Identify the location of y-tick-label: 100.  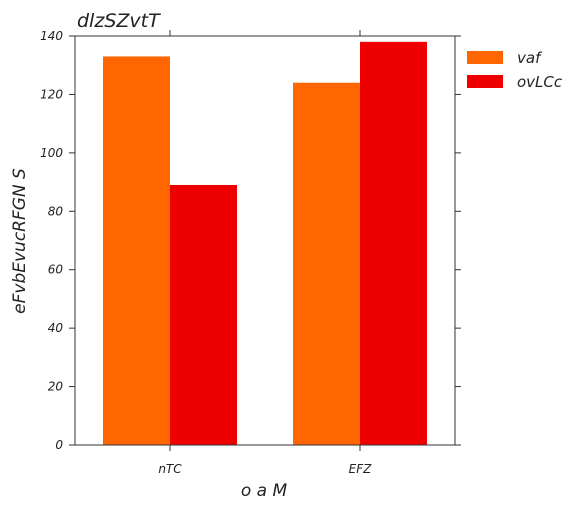
(51, 153).